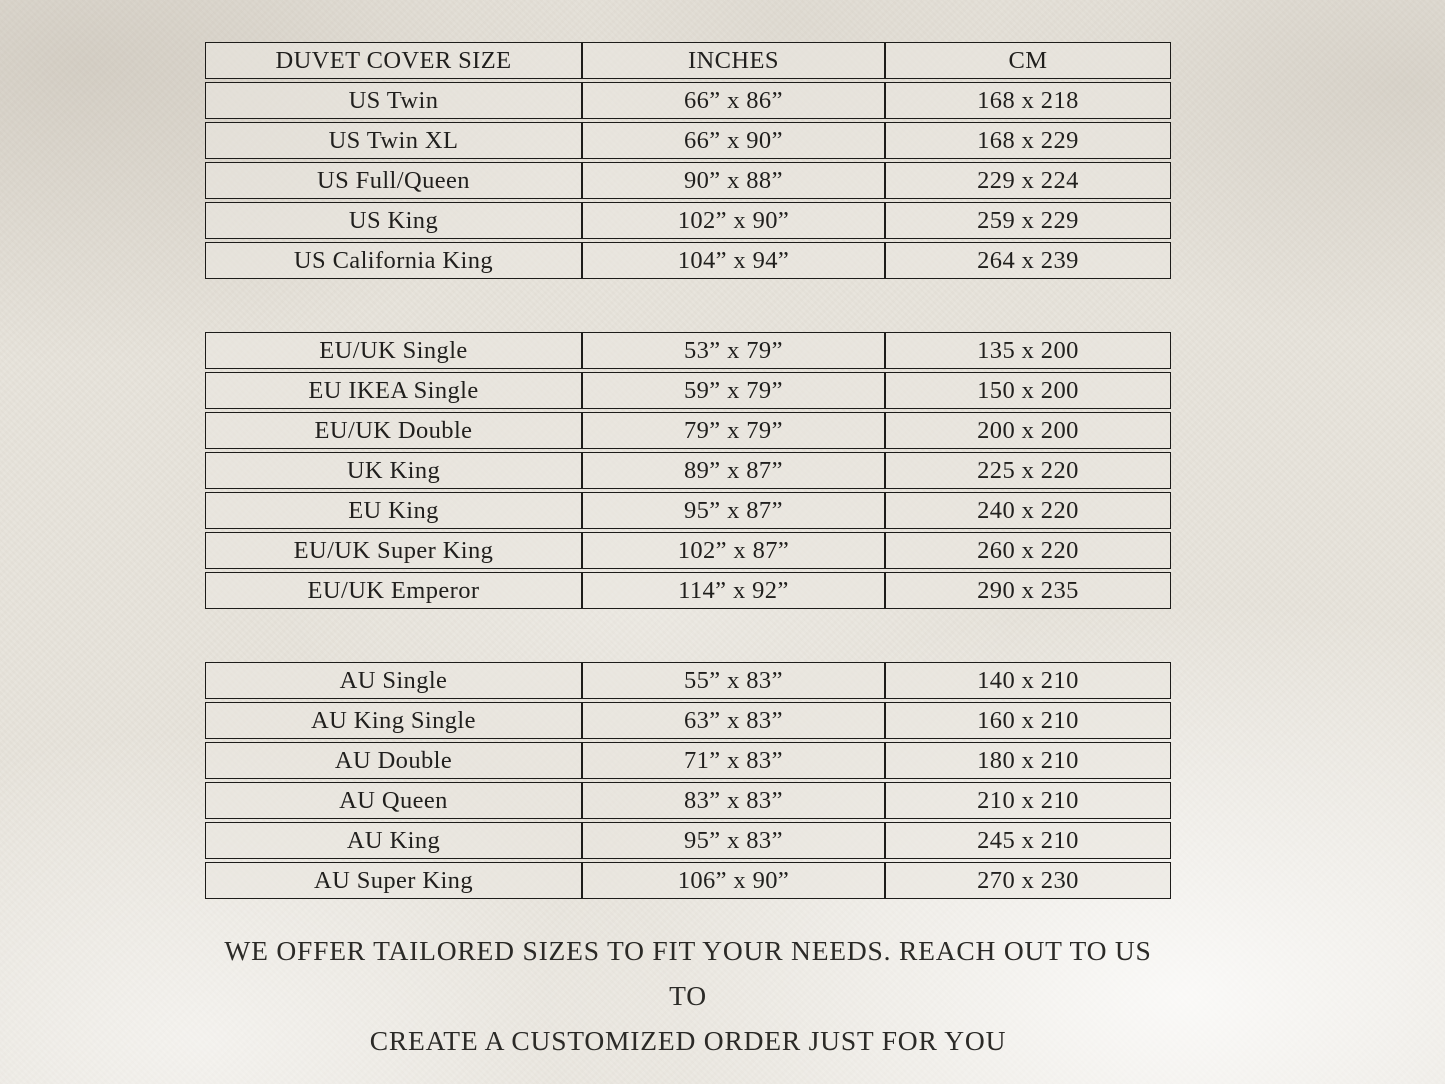 This screenshot has height=1084, width=1445. I want to click on table-row: US California King 104” x 94” 264 x 239, so click(688, 260).